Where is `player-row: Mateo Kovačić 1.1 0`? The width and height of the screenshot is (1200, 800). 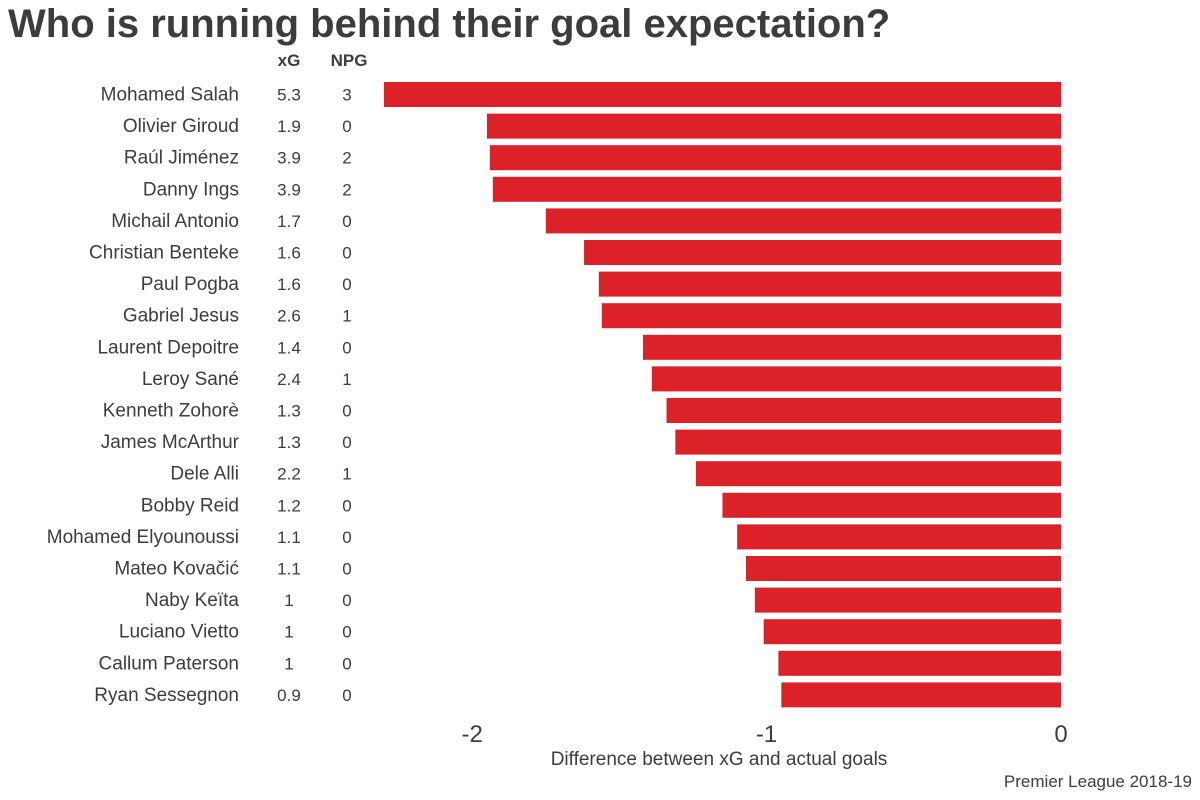
player-row: Mateo Kovačić 1.1 0 is located at coordinates (587, 568).